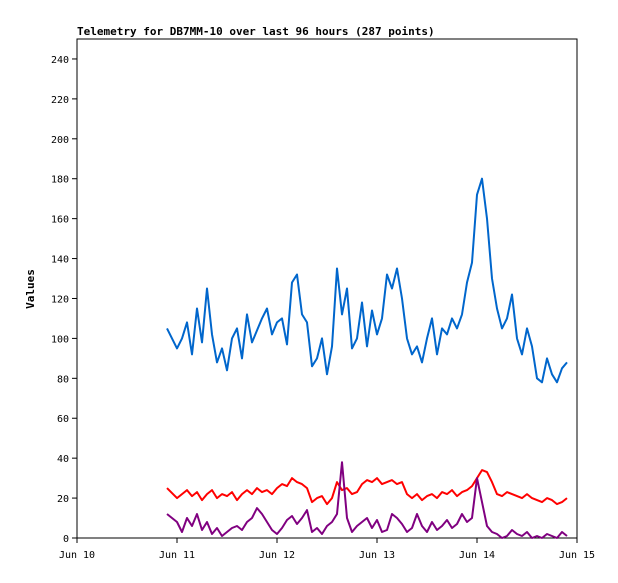 The width and height of the screenshot is (618, 583). What do you see at coordinates (377, 555) in the screenshot?
I see `x-tick-label: Jun 13` at bounding box center [377, 555].